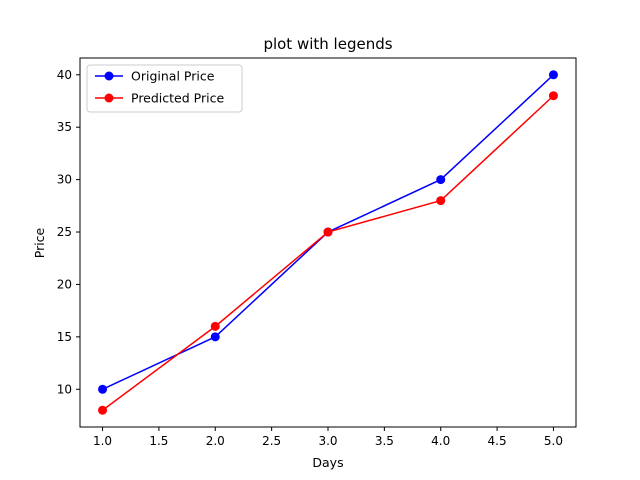 The image size is (640, 480). Describe the element at coordinates (215, 441) in the screenshot. I see `x-tick-label: 2.0` at that location.